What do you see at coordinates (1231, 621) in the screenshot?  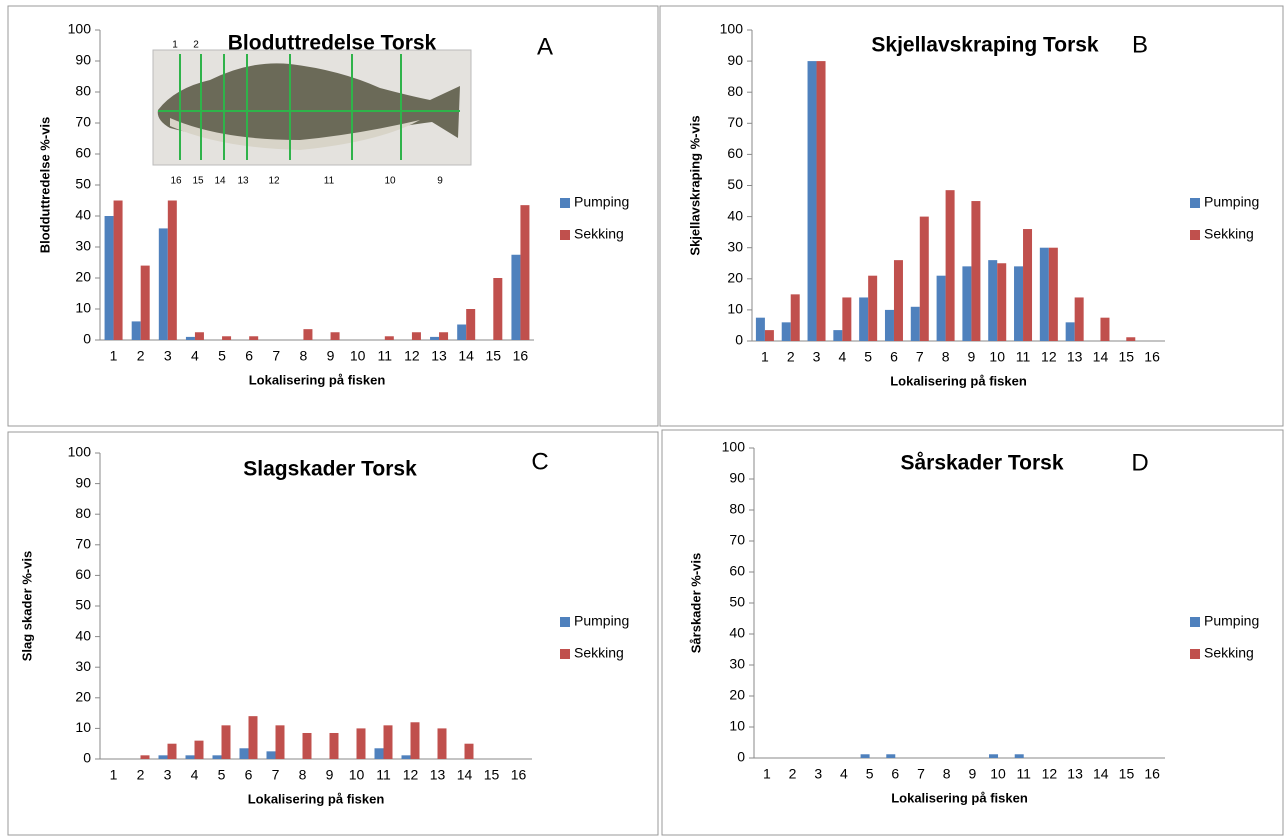 I see `legend-label: Pumping` at bounding box center [1231, 621].